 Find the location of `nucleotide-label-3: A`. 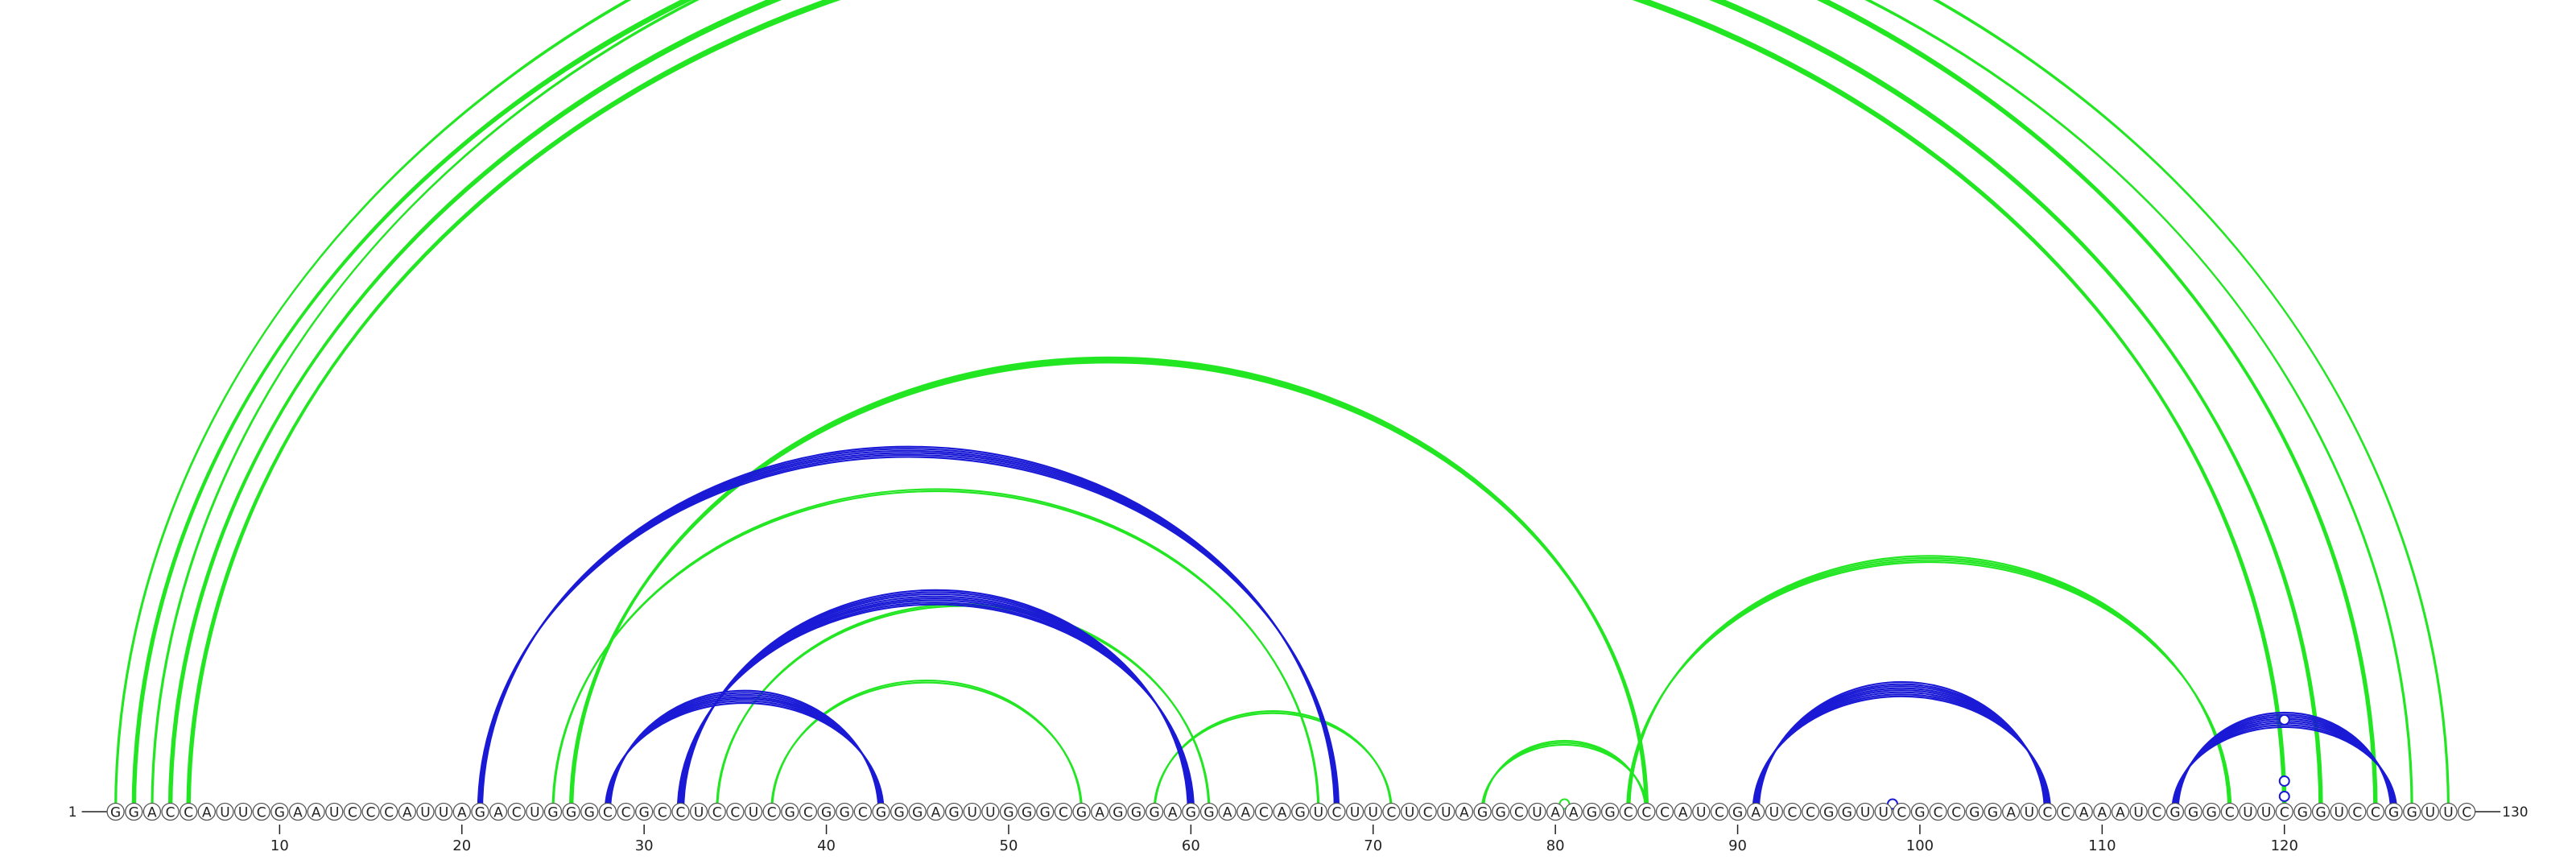

nucleotide-label-3: A is located at coordinates (152, 813).